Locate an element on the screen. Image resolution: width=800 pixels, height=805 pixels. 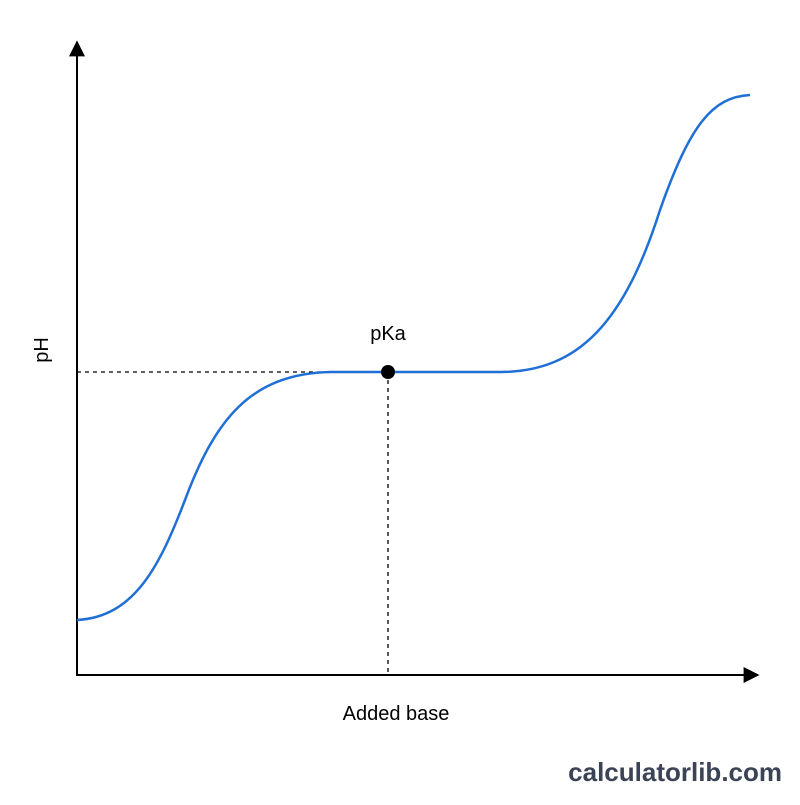
y-axis-label: pH is located at coordinates (42, 350).